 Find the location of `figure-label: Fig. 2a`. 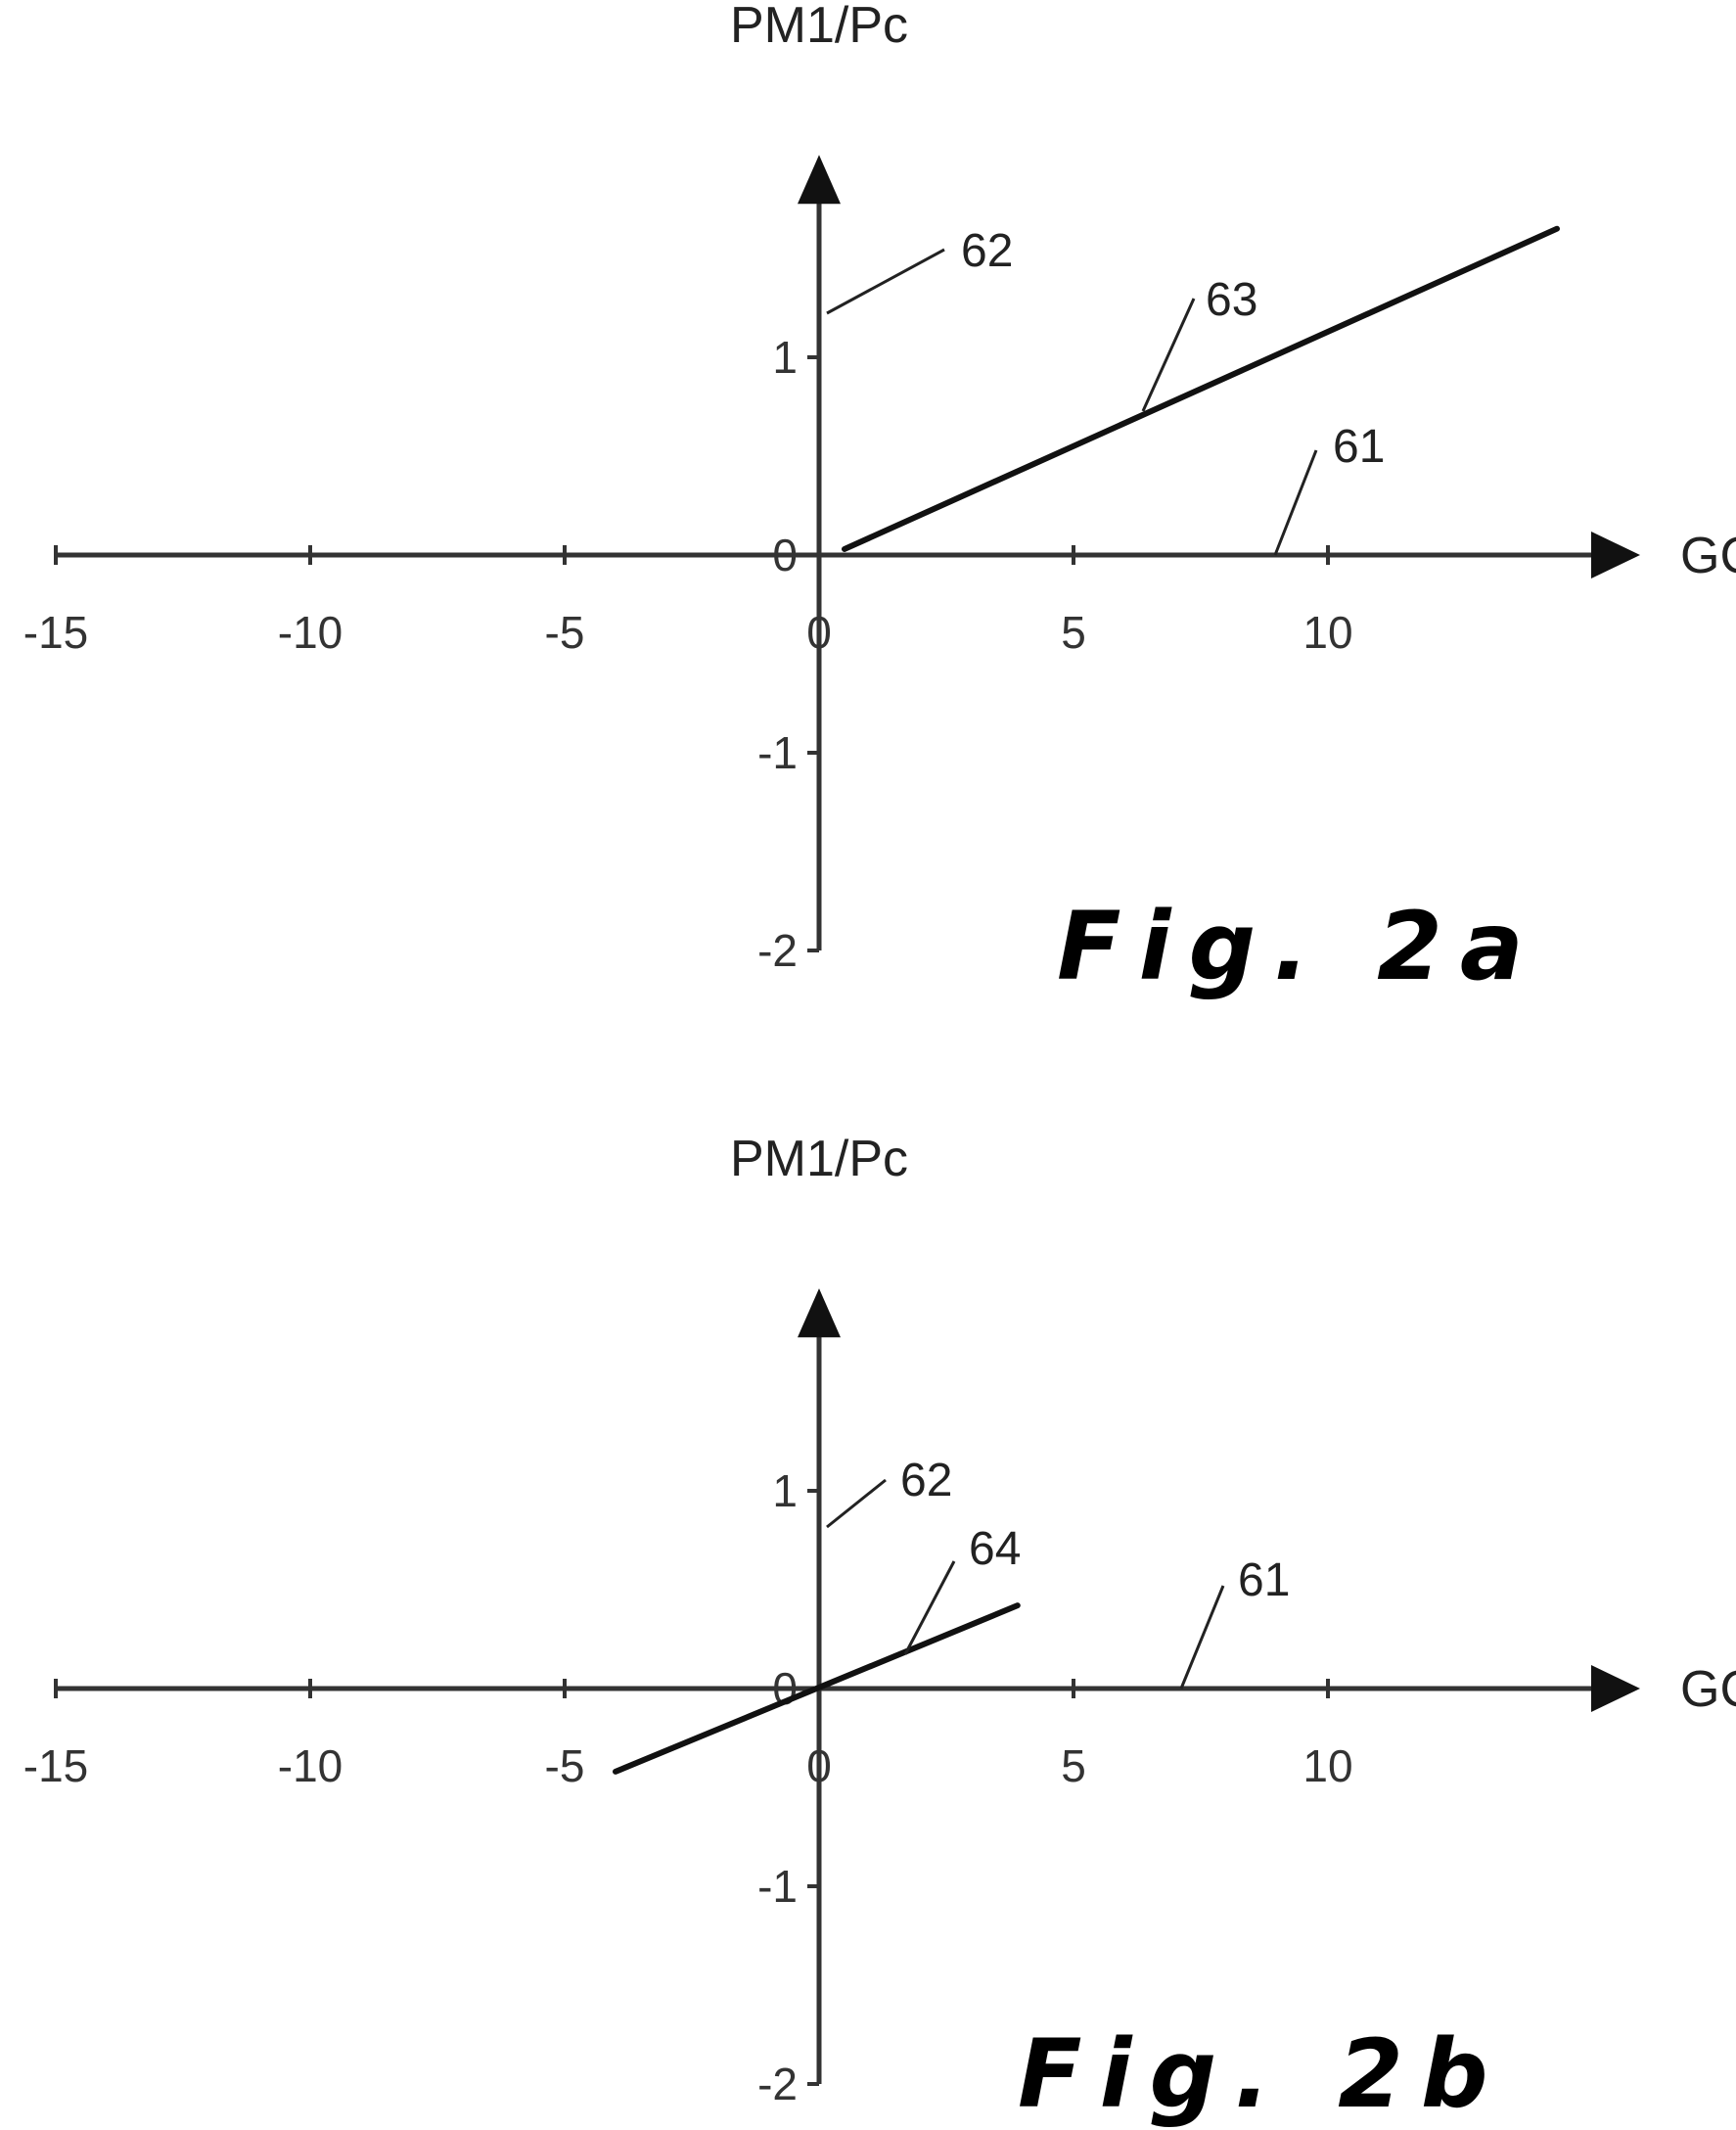

figure-label: Fig. 2a is located at coordinates (1299, 947).